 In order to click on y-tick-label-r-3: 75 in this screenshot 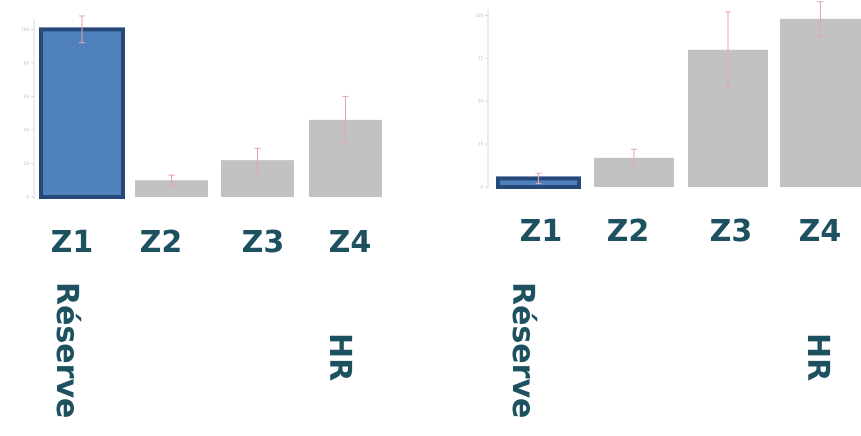, I will do `click(481, 58)`.